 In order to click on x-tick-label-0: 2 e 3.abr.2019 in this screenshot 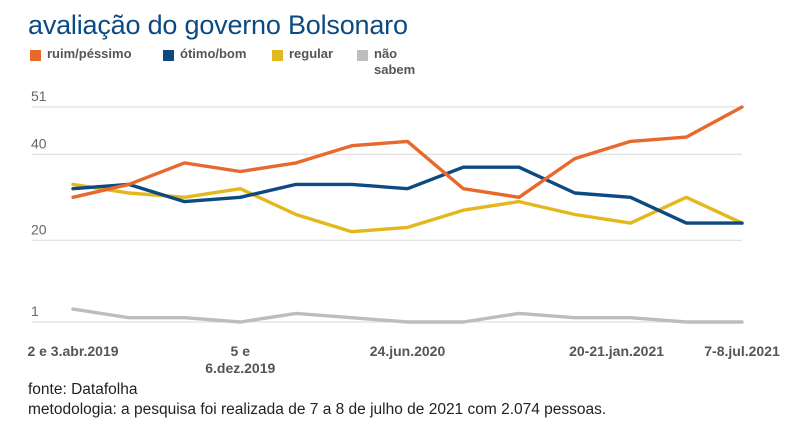, I will do `click(72, 351)`.